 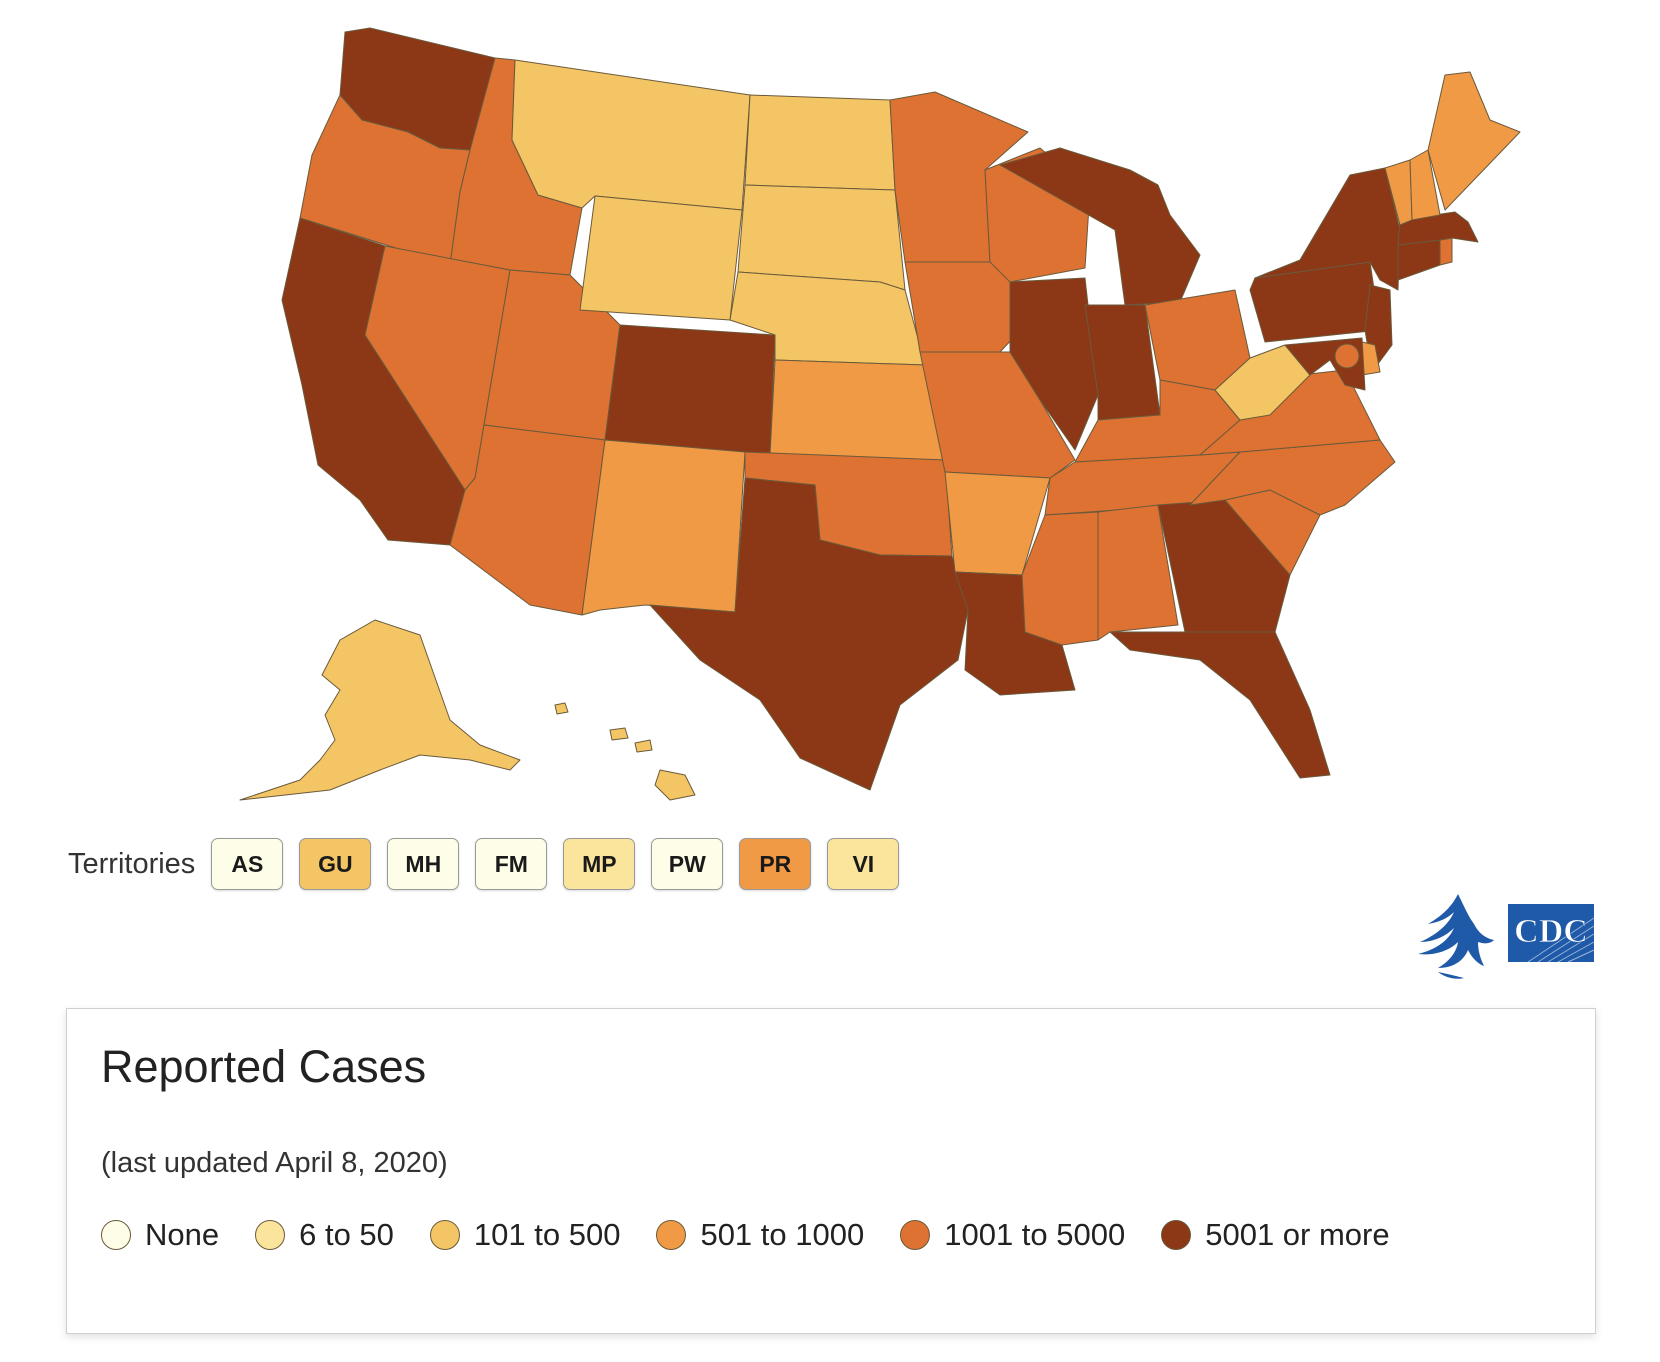 I want to click on legend-label: 1001 to 5000, so click(x=1035, y=1234).